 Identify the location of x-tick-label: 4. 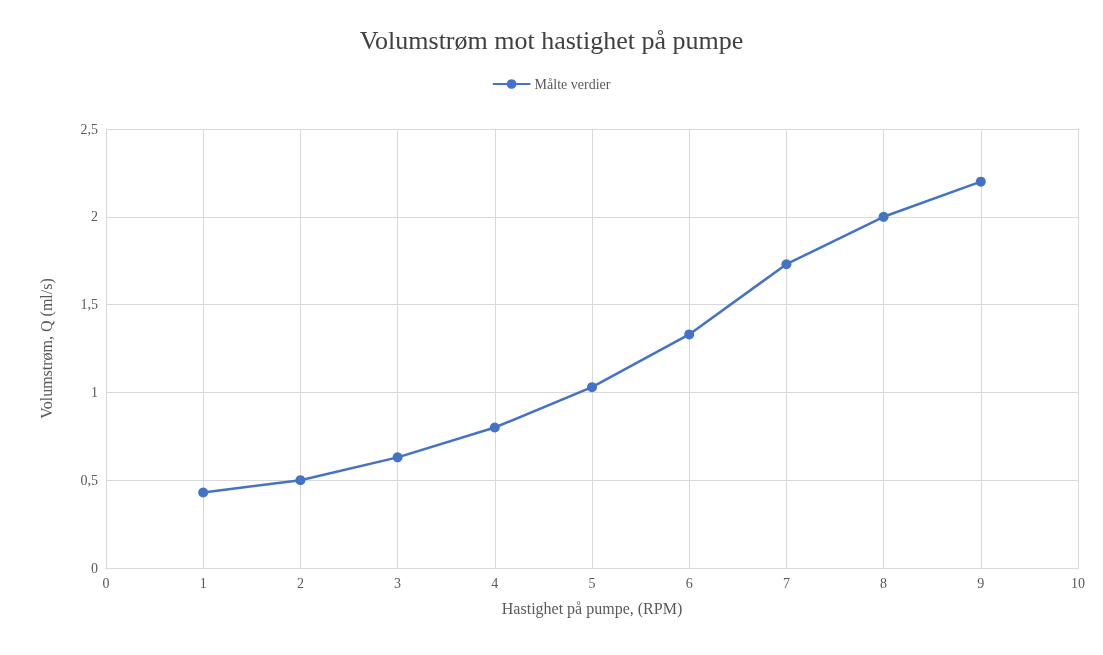
(495, 583).